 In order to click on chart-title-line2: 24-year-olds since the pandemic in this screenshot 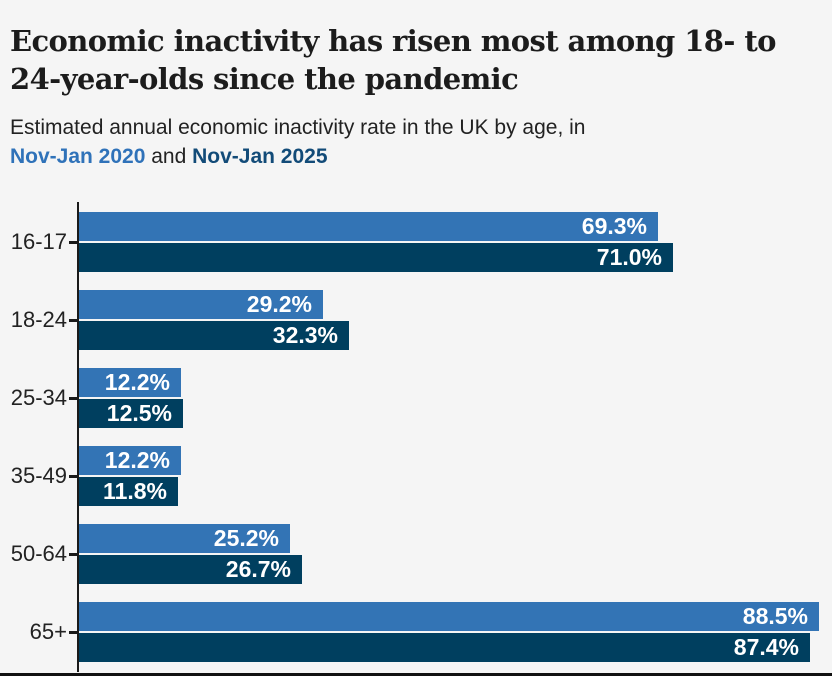, I will do `click(264, 79)`.